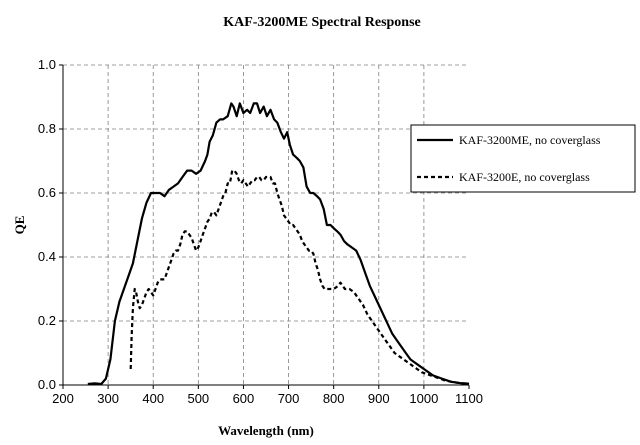  I want to click on x-tick-label: 300, so click(108, 398).